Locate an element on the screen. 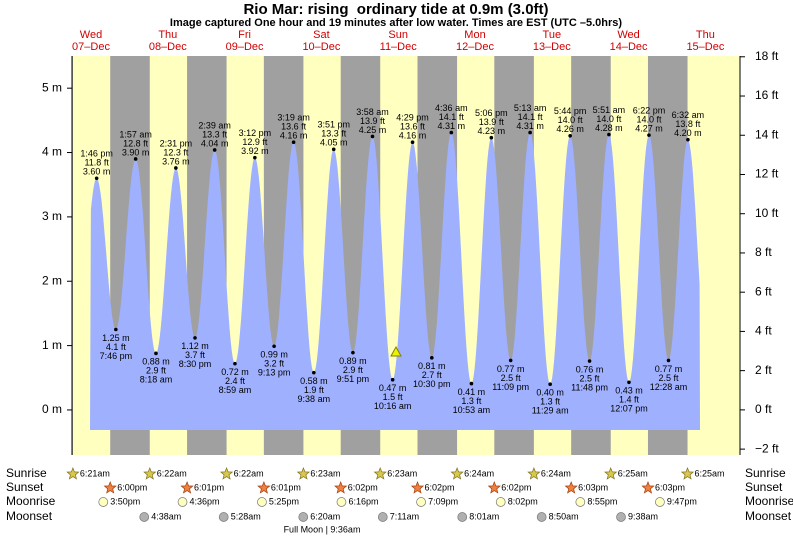 The width and height of the screenshot is (793, 537). tide-time: 4:36 am is located at coordinates (451, 108).